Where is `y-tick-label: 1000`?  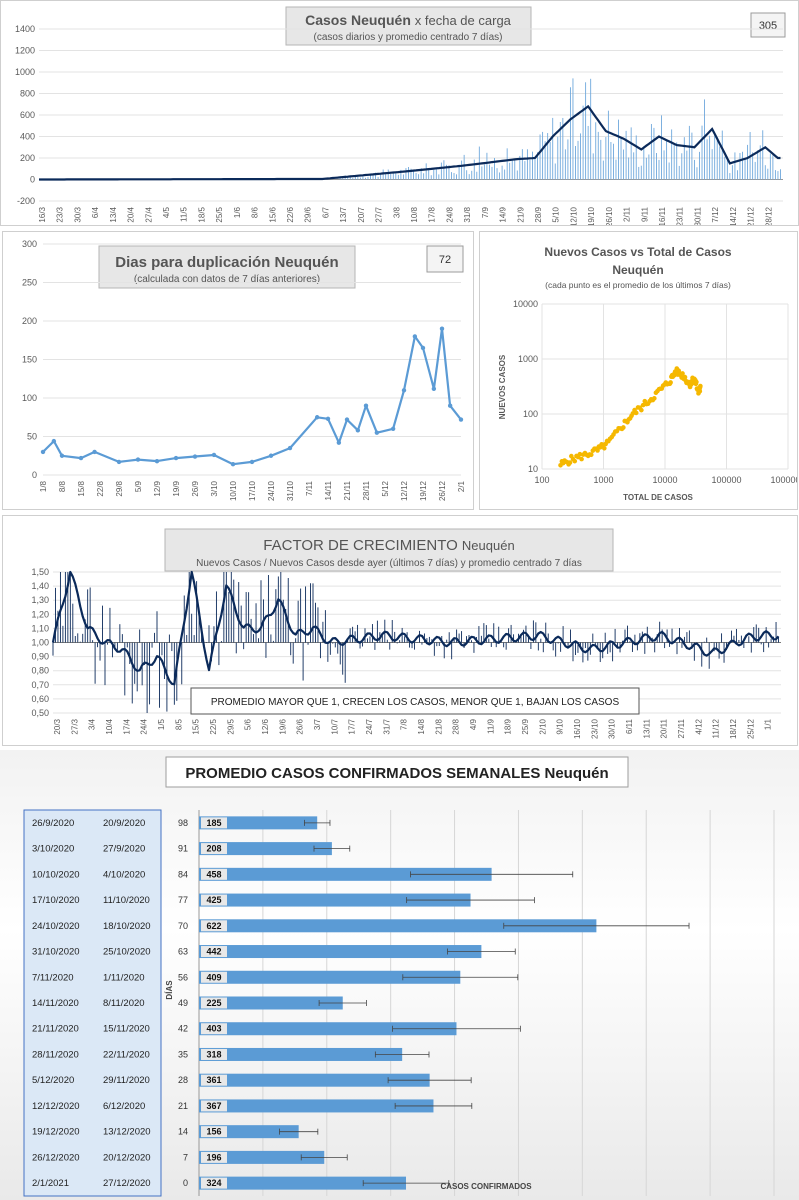
y-tick-label: 1000 is located at coordinates (528, 359).